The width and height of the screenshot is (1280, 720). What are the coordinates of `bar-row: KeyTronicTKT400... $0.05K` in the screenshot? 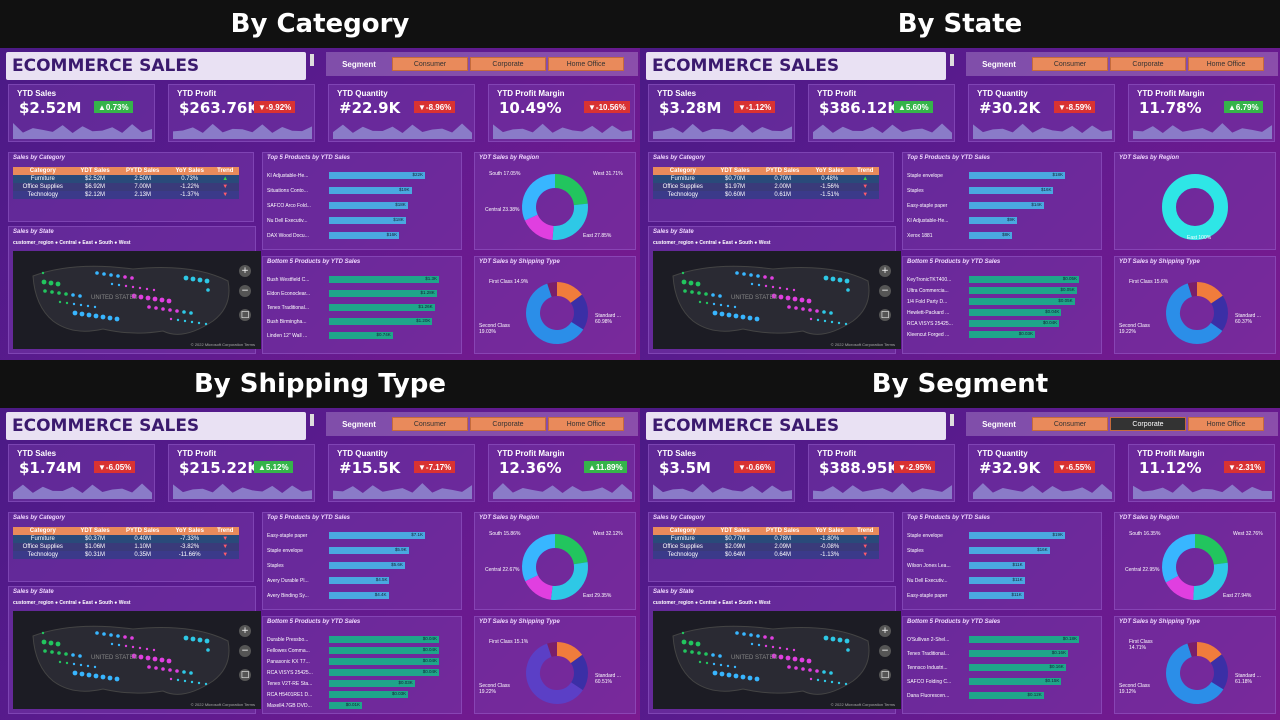 It's located at (1000, 279).